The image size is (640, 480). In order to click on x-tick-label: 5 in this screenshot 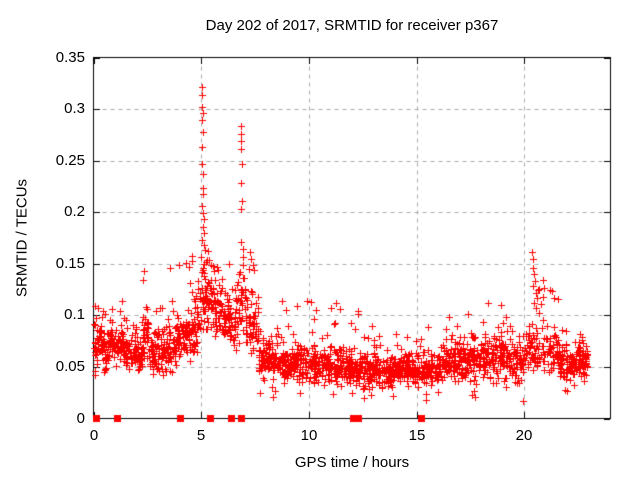, I will do `click(201, 435)`.